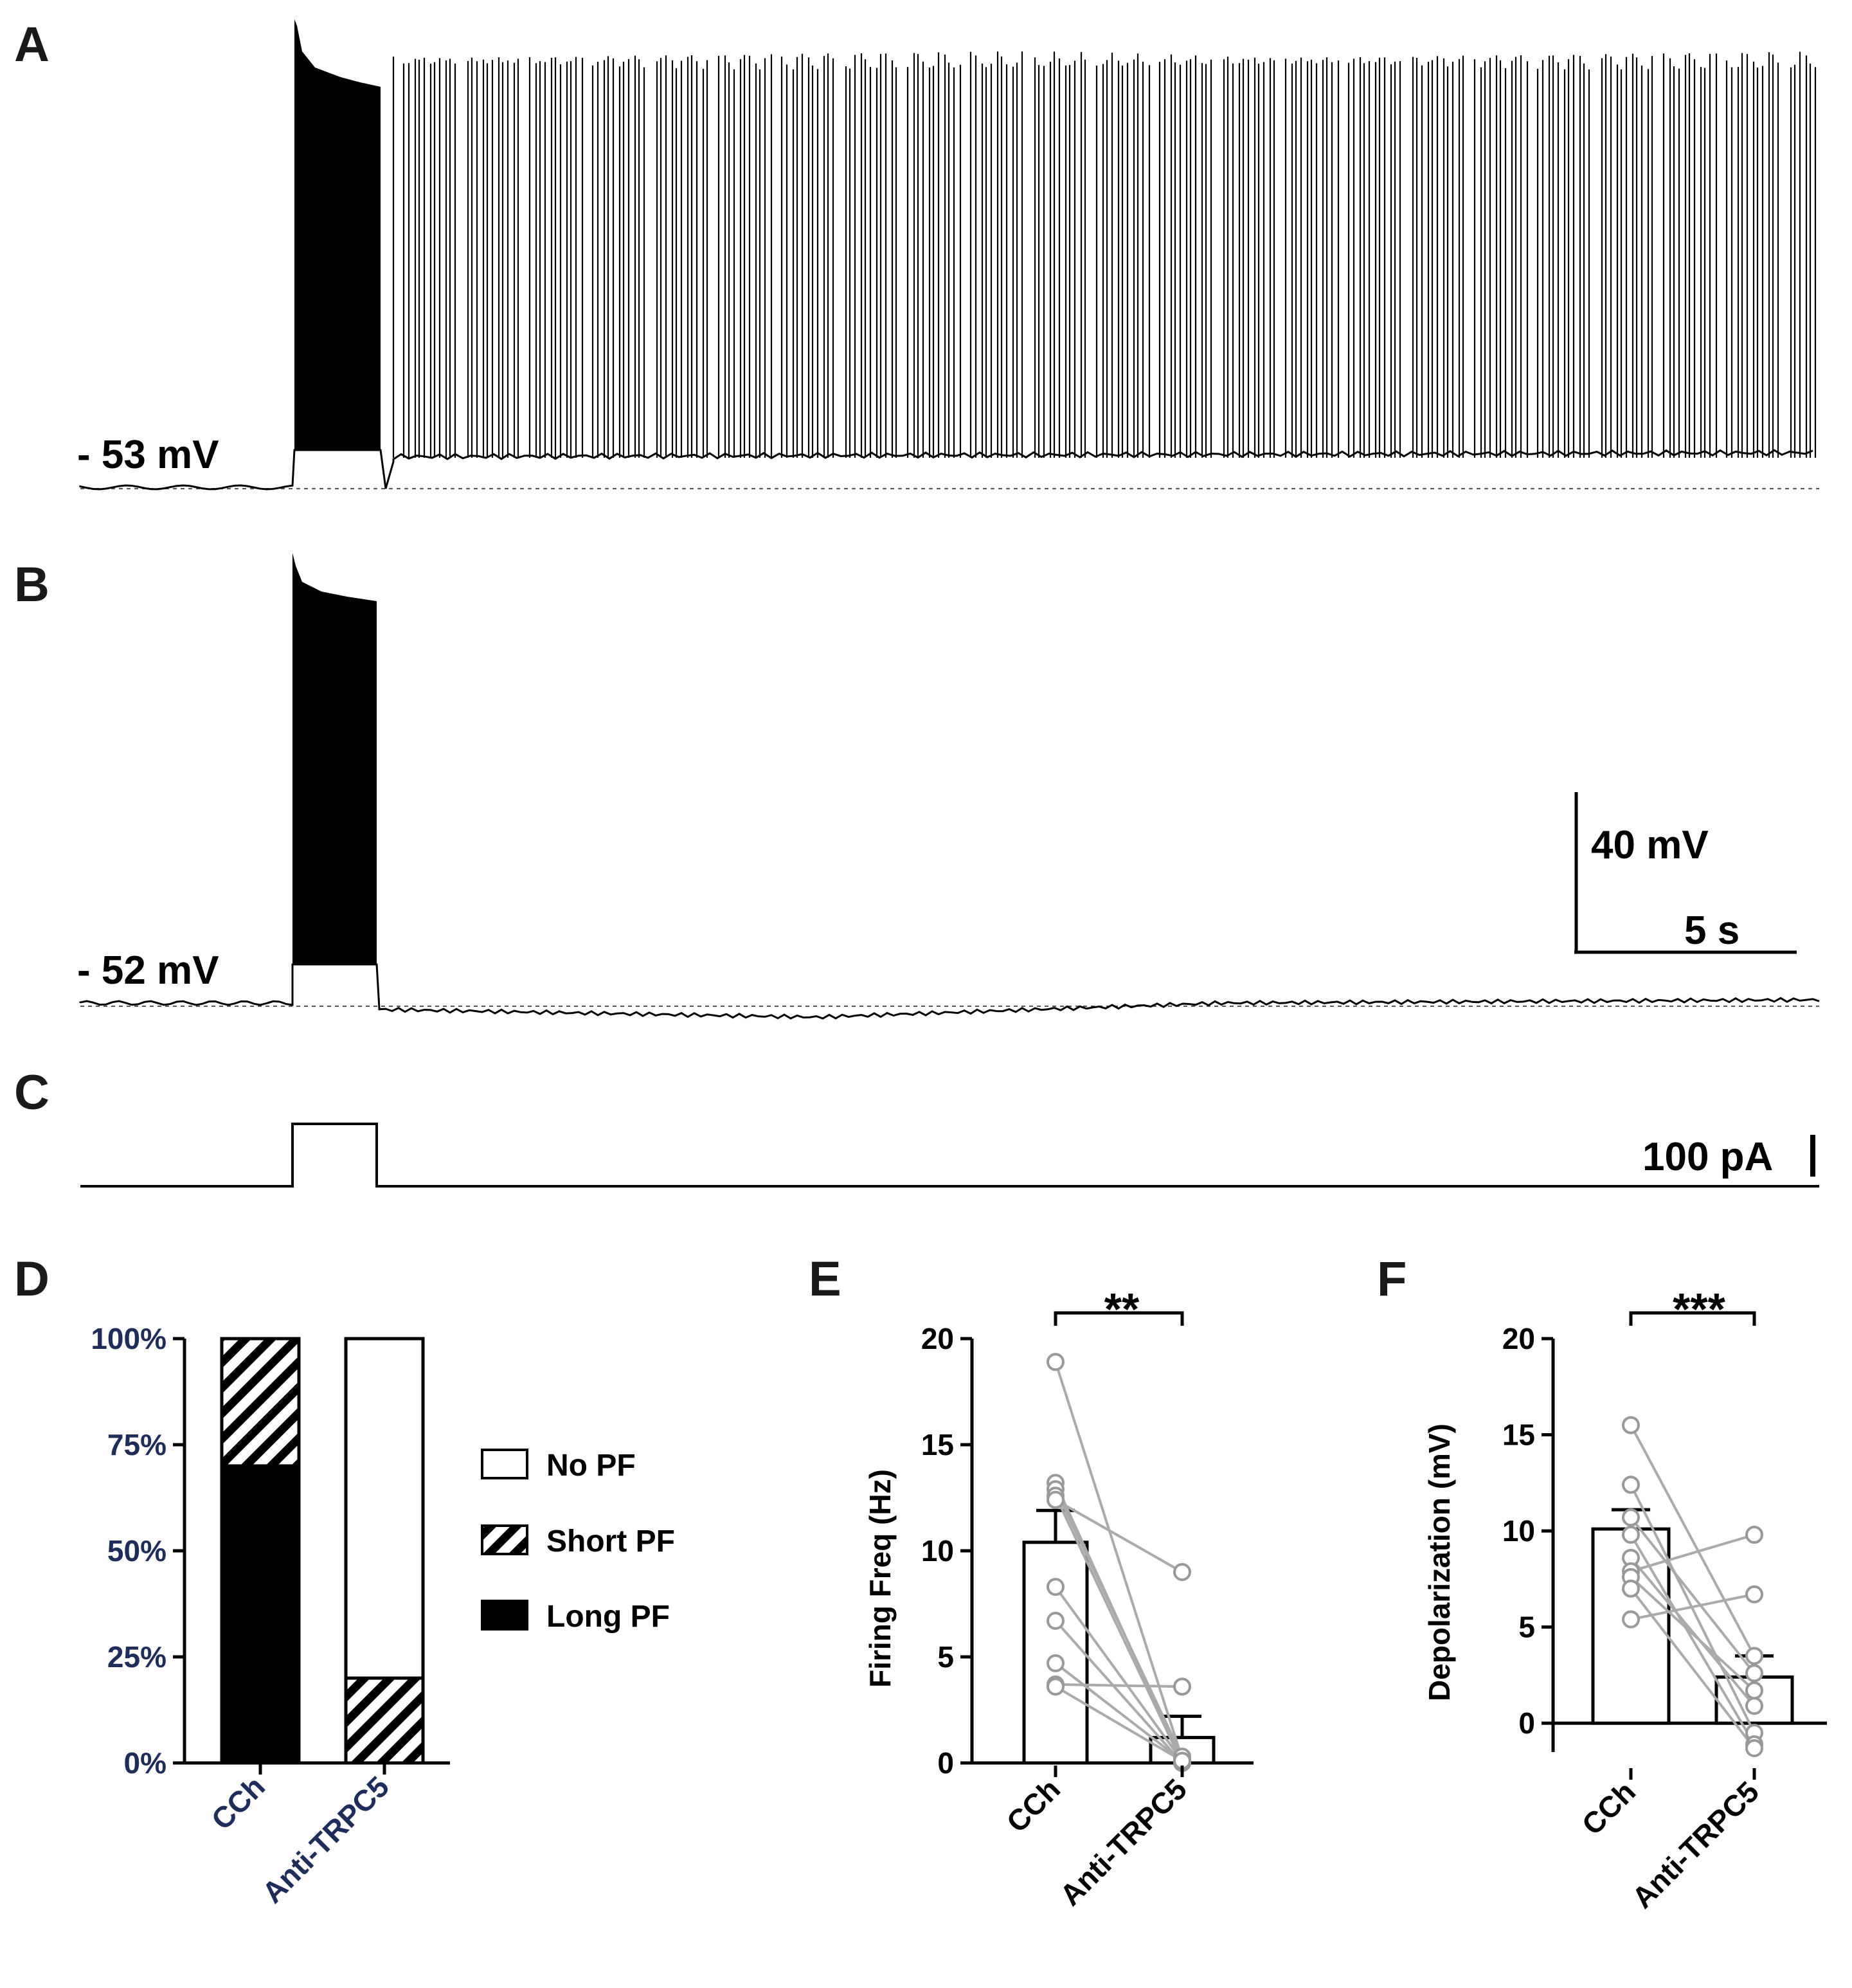 The image size is (1852, 1988). I want to click on significance-f: ***, so click(1699, 1309).